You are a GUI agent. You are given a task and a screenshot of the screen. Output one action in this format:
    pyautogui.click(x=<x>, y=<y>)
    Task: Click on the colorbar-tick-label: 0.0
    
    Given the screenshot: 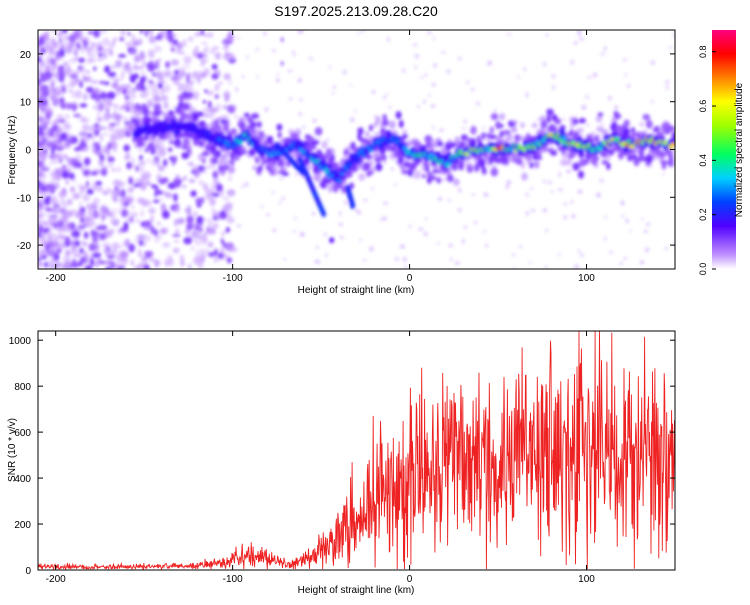 What is the action you would take?
    pyautogui.click(x=703, y=269)
    